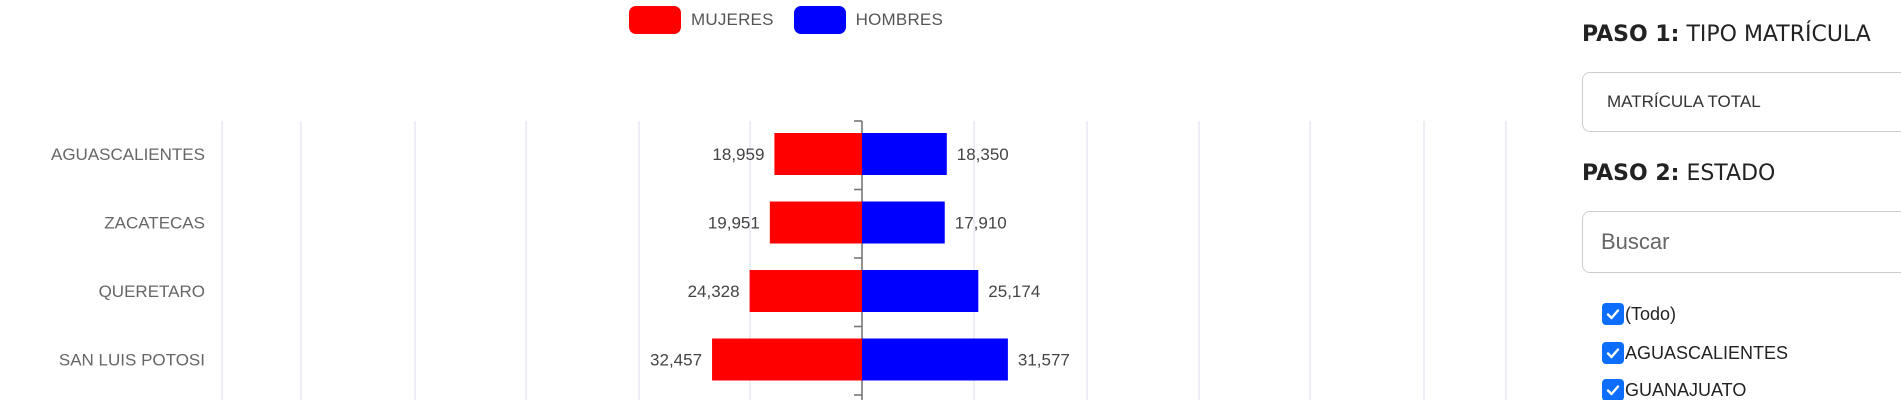 The height and width of the screenshot is (400, 1901). What do you see at coordinates (714, 291) in the screenshot?
I see `value-label-mujeres-2: 24,328` at bounding box center [714, 291].